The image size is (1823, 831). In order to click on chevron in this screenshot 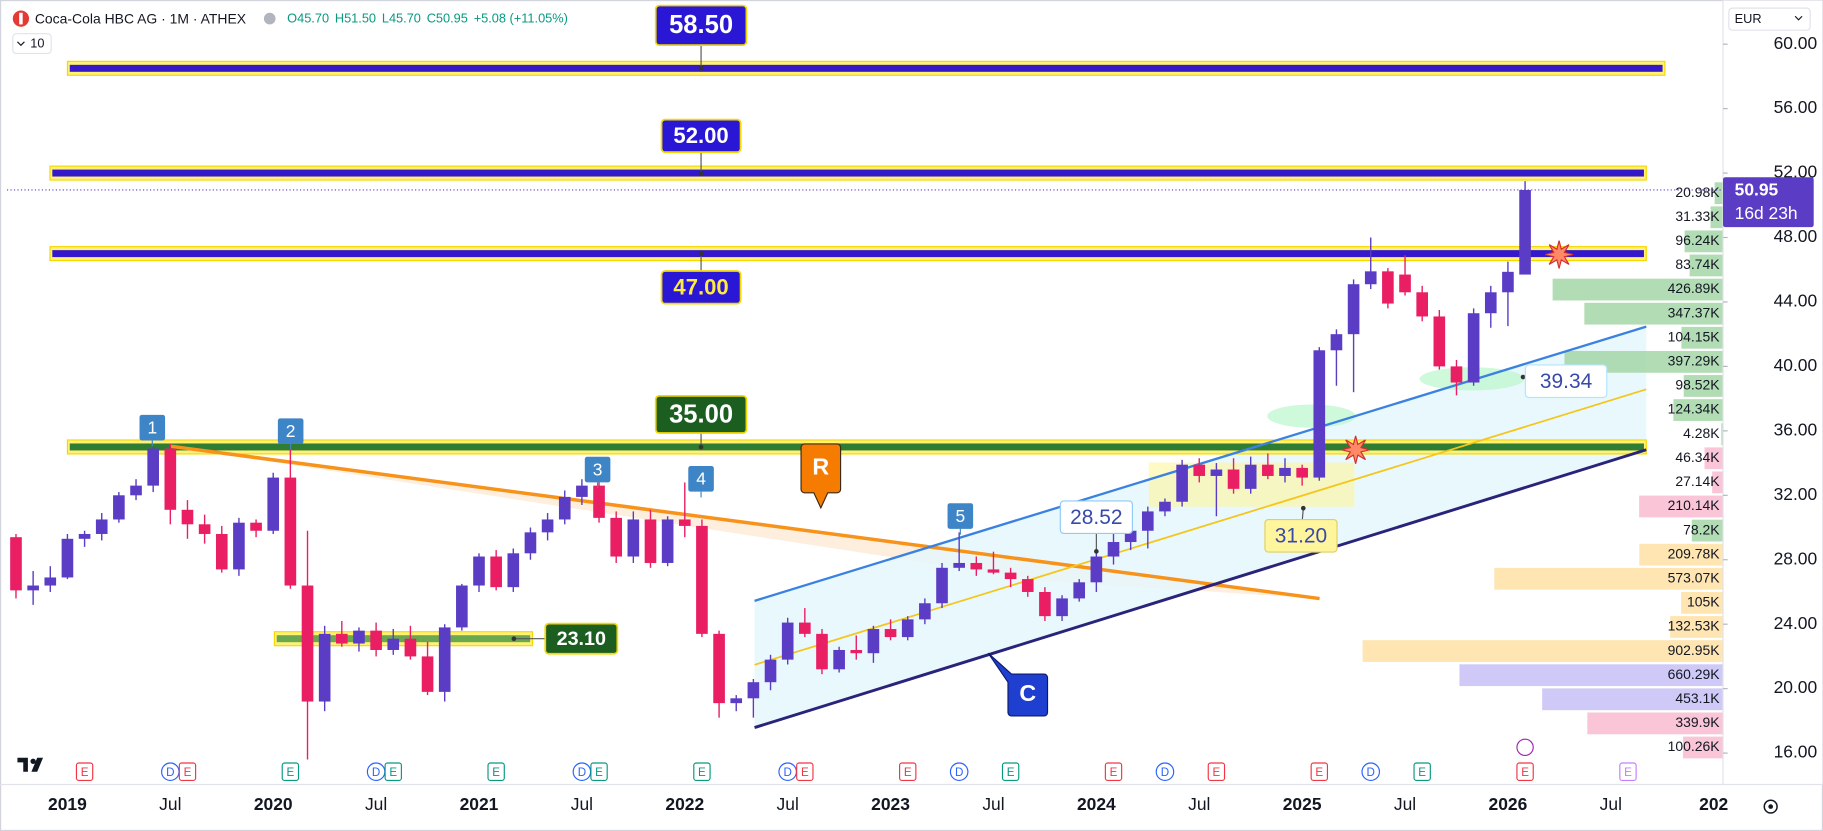, I will do `click(1798, 18)`.